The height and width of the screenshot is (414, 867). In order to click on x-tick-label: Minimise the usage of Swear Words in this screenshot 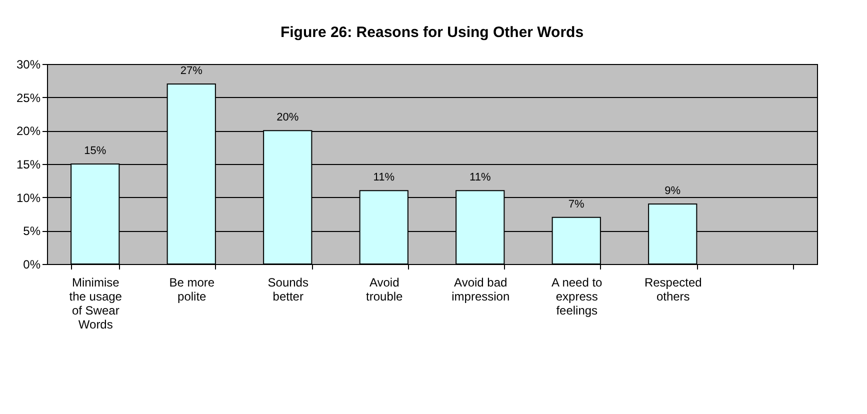, I will do `click(95, 304)`.